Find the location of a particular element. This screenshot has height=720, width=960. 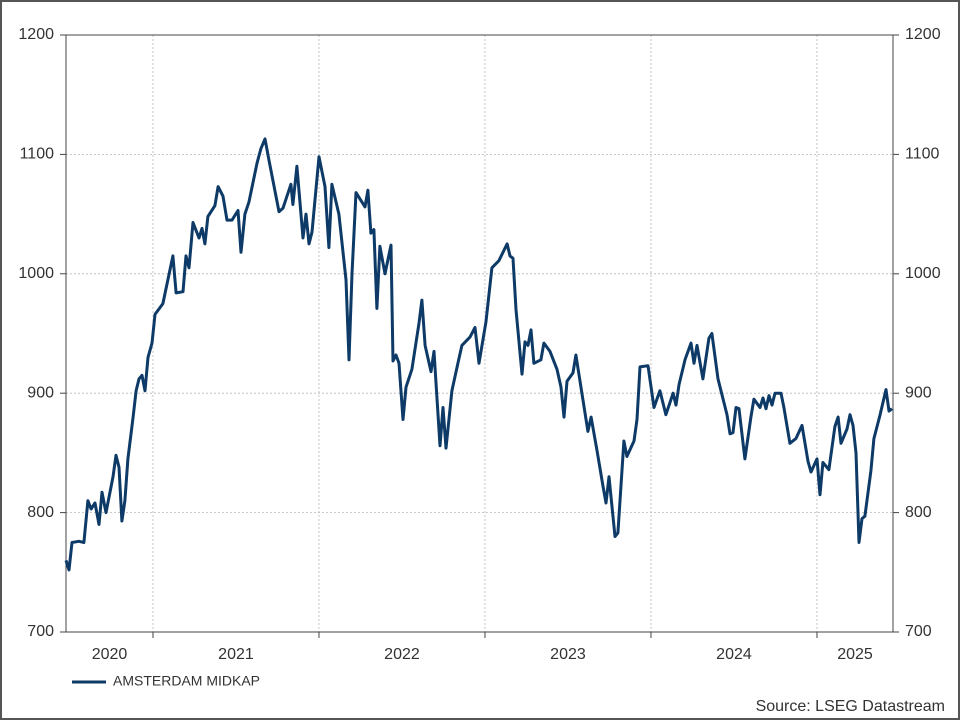

y-tick-label: 800 is located at coordinates (40, 512).